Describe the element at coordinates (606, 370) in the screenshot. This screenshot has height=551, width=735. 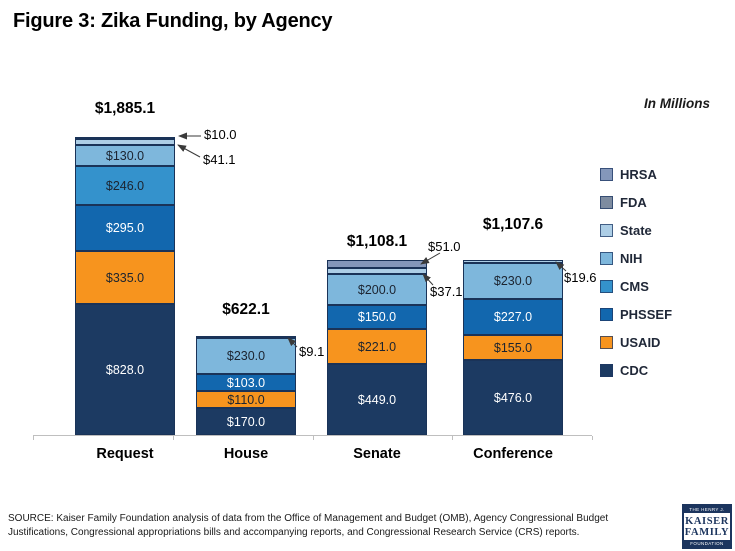
I see `legend-swatch-cdc` at that location.